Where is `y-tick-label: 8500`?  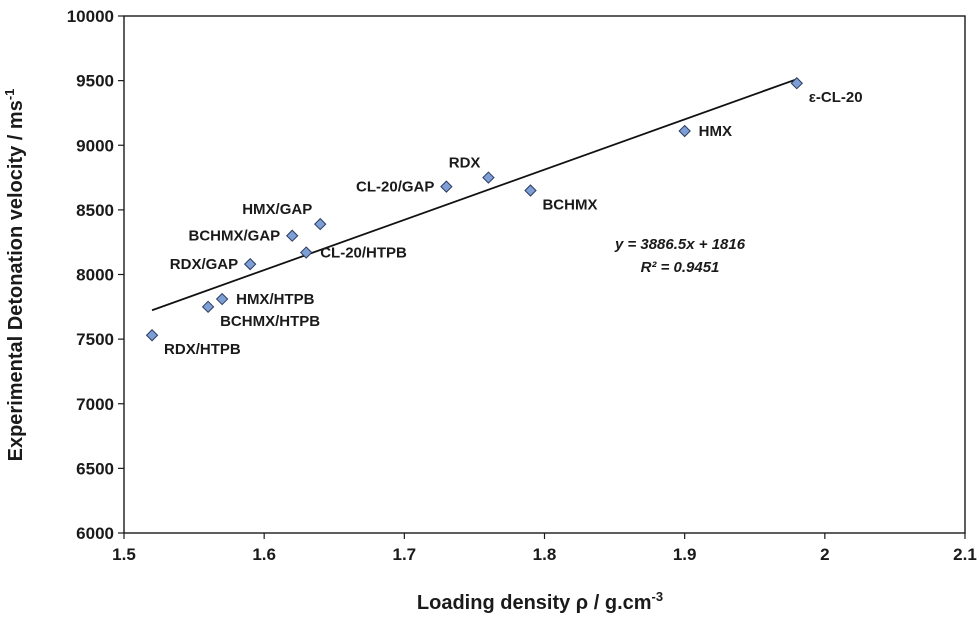
y-tick-label: 8500 is located at coordinates (95, 210).